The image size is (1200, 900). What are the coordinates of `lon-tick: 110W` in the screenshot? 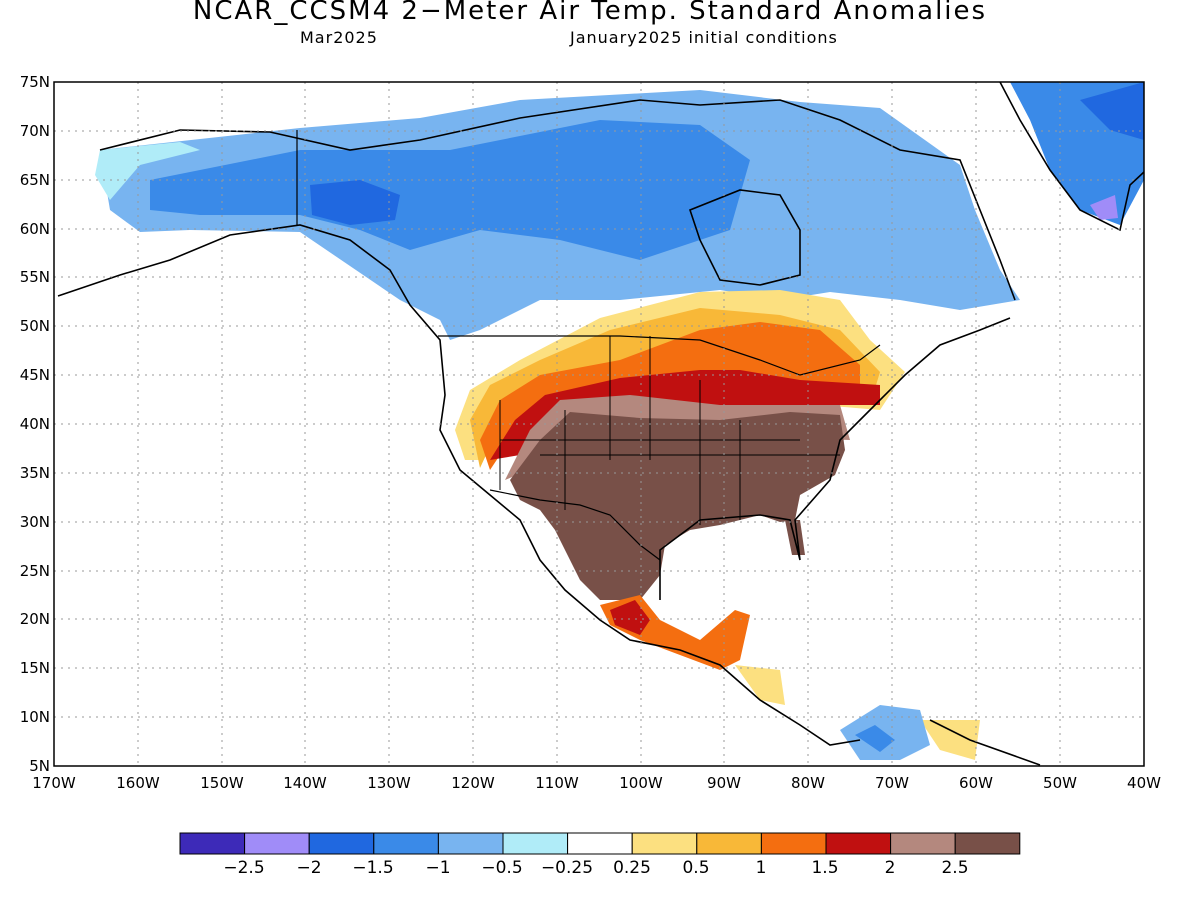 It's located at (557, 783).